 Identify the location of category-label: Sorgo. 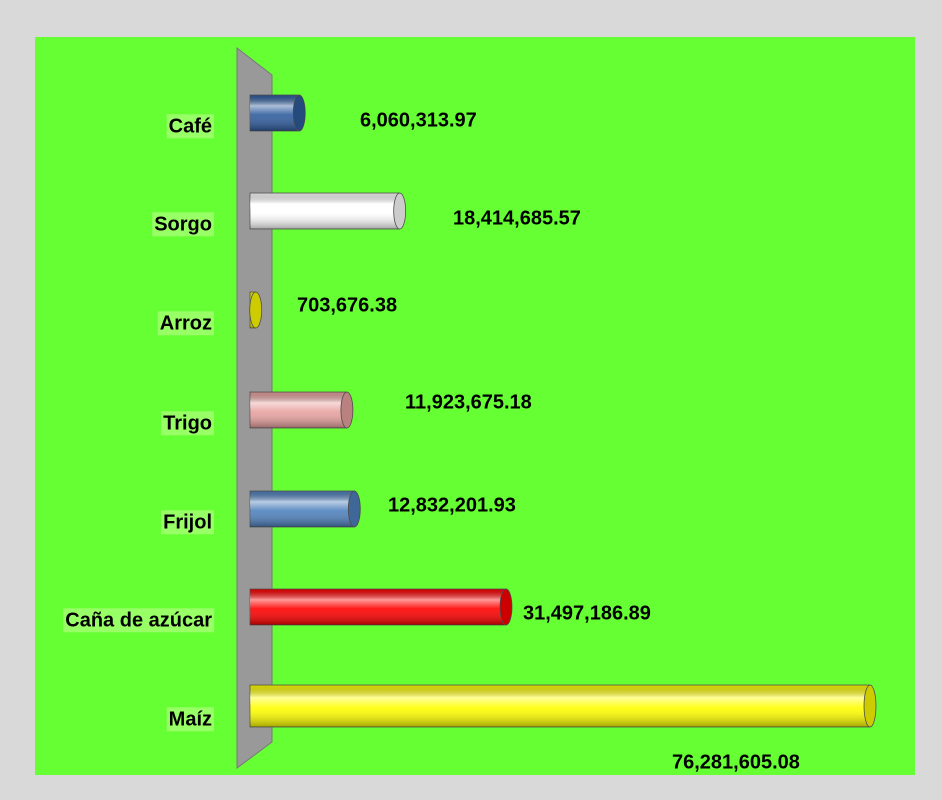
(183, 224).